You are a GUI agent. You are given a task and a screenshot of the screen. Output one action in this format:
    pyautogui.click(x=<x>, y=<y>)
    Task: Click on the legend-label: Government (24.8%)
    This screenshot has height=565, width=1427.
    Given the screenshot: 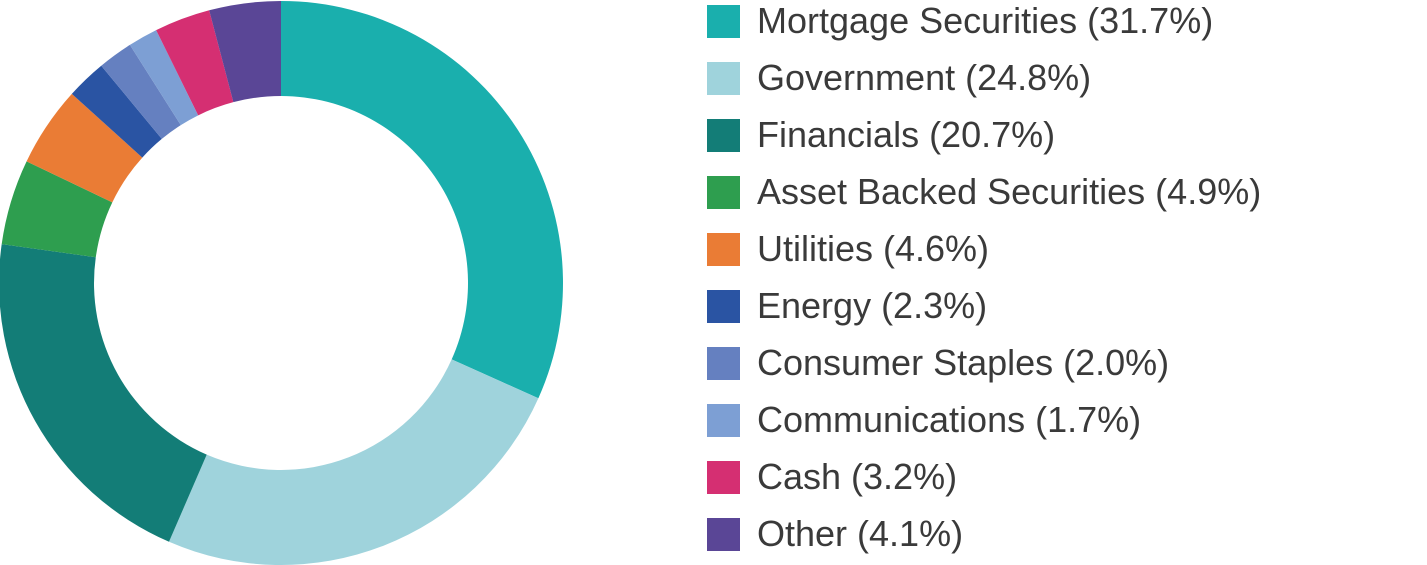 What is the action you would take?
    pyautogui.click(x=924, y=77)
    